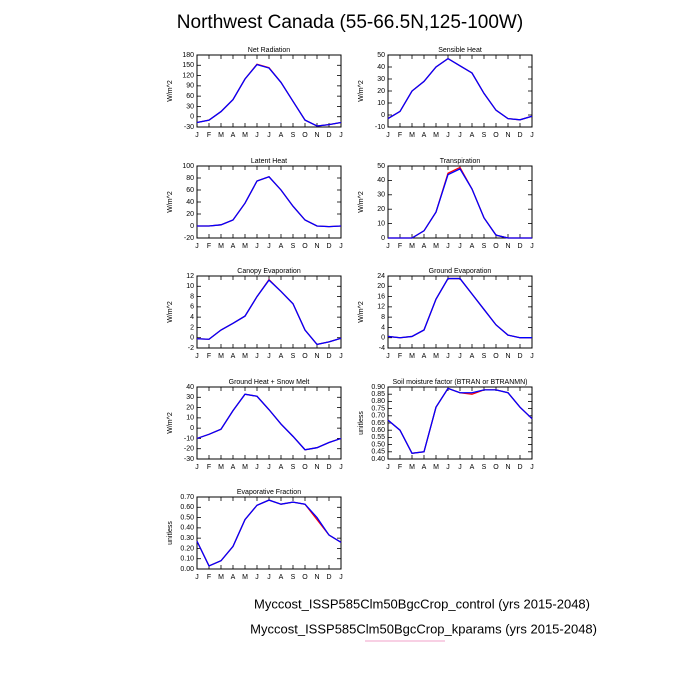  I want to click on y-tick-label: -20, so click(189, 449).